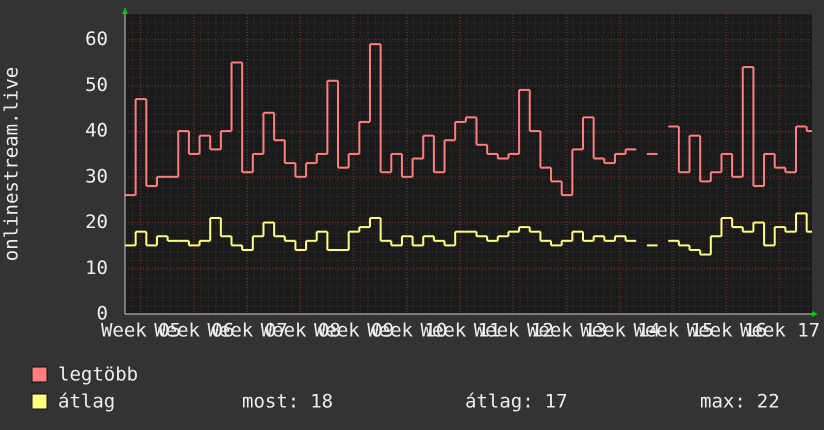  What do you see at coordinates (723, 402) in the screenshot?
I see `stat-label: max:` at bounding box center [723, 402].